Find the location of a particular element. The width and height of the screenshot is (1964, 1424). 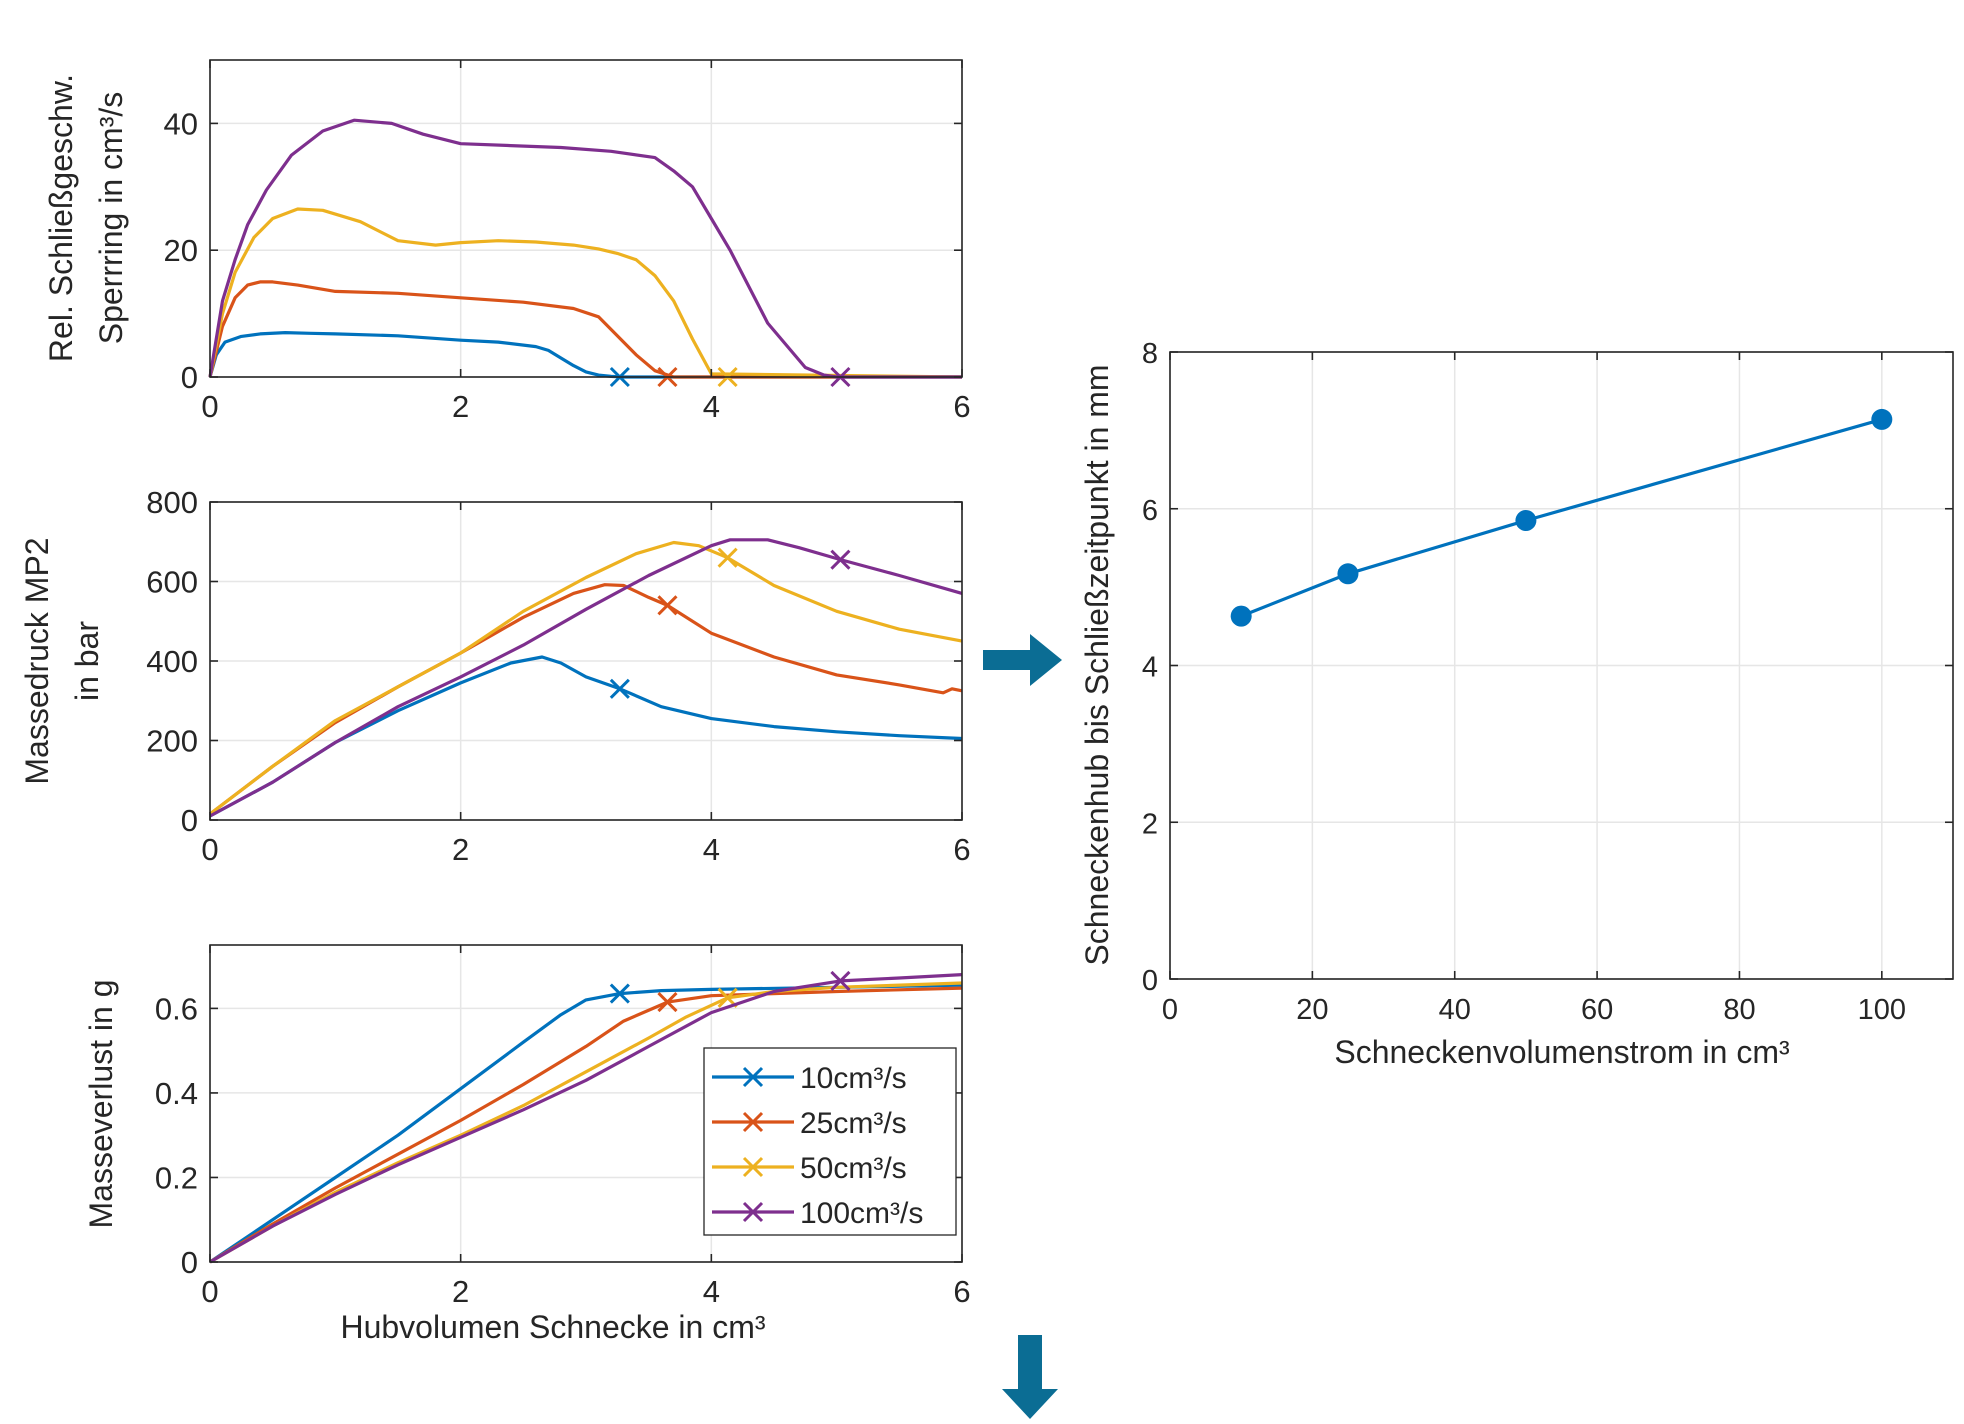

stroke-xtick-label: 60 is located at coordinates (1597, 1010).